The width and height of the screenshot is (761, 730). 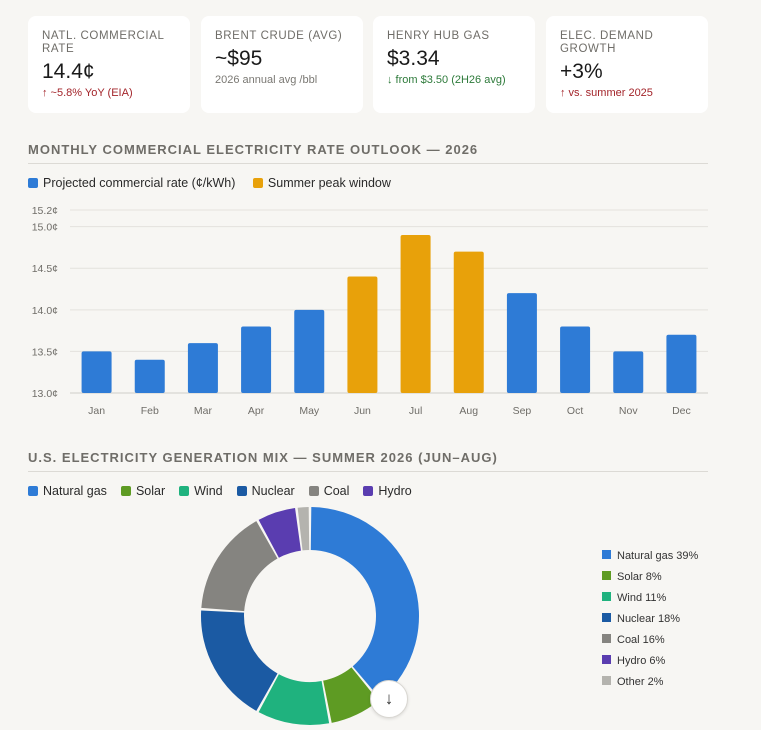 I want to click on legend-label-wind: Wind 11%, so click(x=642, y=598).